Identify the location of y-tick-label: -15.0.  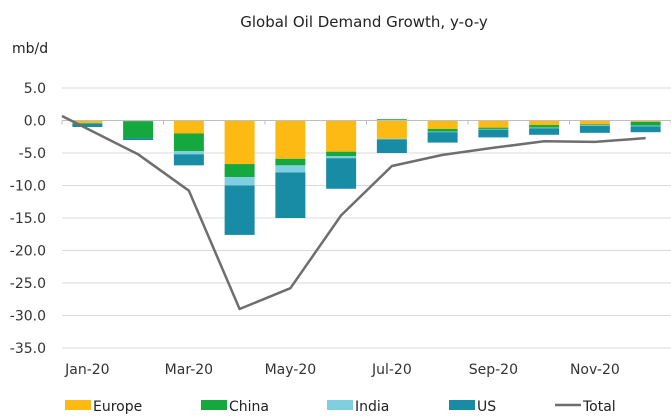
(28, 219).